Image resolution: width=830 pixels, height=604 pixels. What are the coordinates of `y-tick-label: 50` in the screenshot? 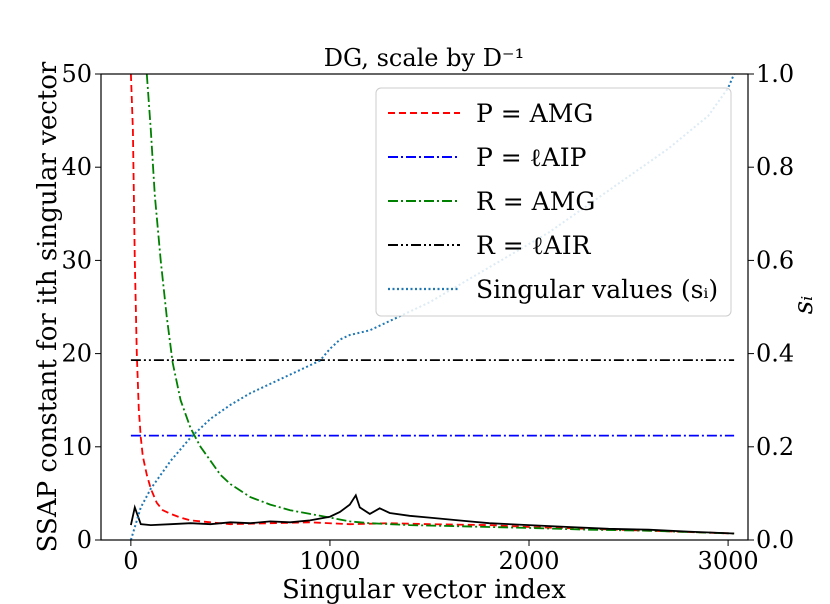 It's located at (76, 74).